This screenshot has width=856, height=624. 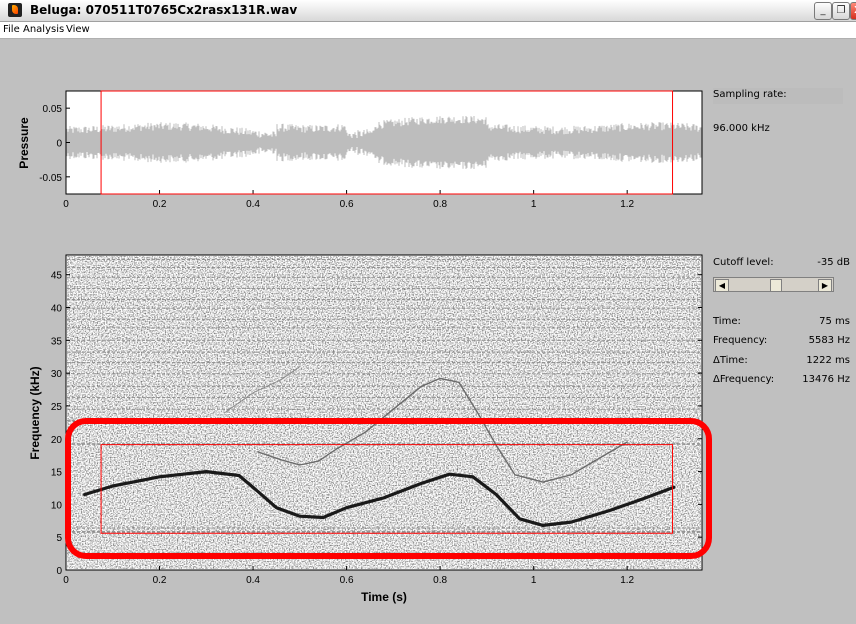 What do you see at coordinates (744, 379) in the screenshot?
I see `dfrequency-label: ΔFrequency:` at bounding box center [744, 379].